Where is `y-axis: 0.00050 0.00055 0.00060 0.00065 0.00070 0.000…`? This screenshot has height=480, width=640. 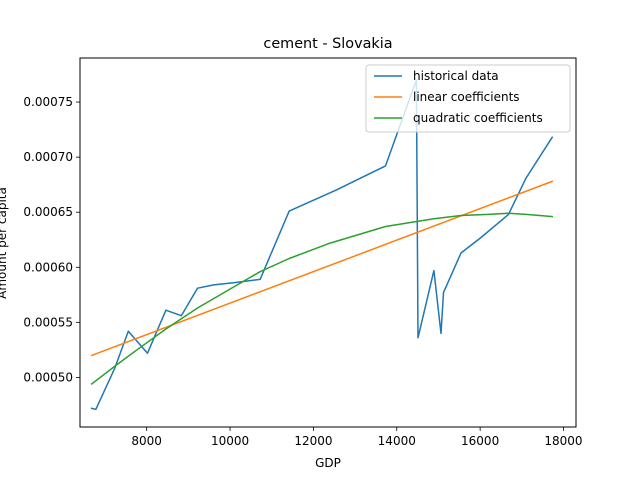
y-axis: 0.00050 0.00055 0.00060 0.00065 0.00070 0.000… is located at coordinates (51, 239).